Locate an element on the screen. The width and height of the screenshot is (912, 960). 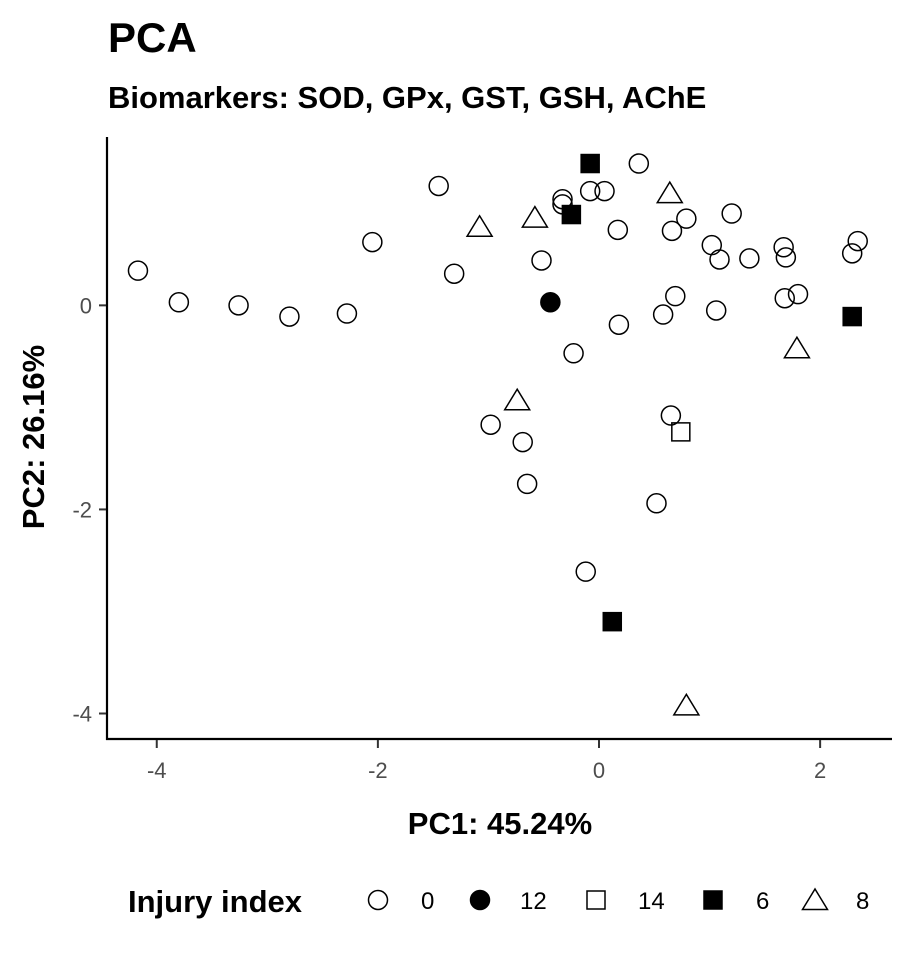
legend-label-12: 12 is located at coordinates (533, 901).